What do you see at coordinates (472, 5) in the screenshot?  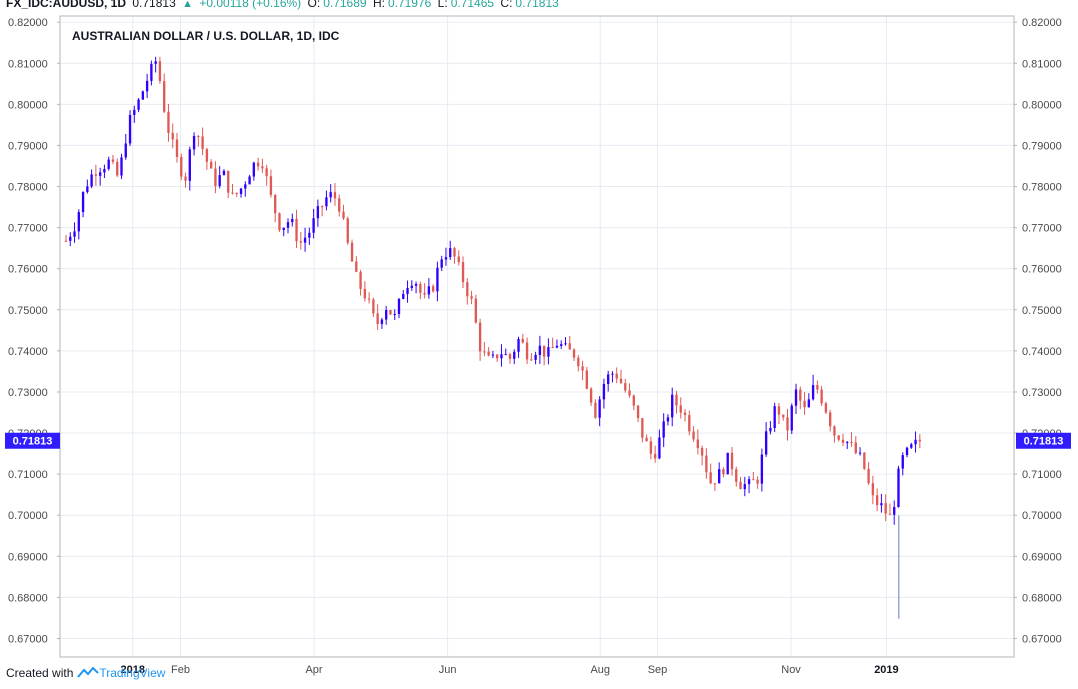 I see `low-value: 0.71465` at bounding box center [472, 5].